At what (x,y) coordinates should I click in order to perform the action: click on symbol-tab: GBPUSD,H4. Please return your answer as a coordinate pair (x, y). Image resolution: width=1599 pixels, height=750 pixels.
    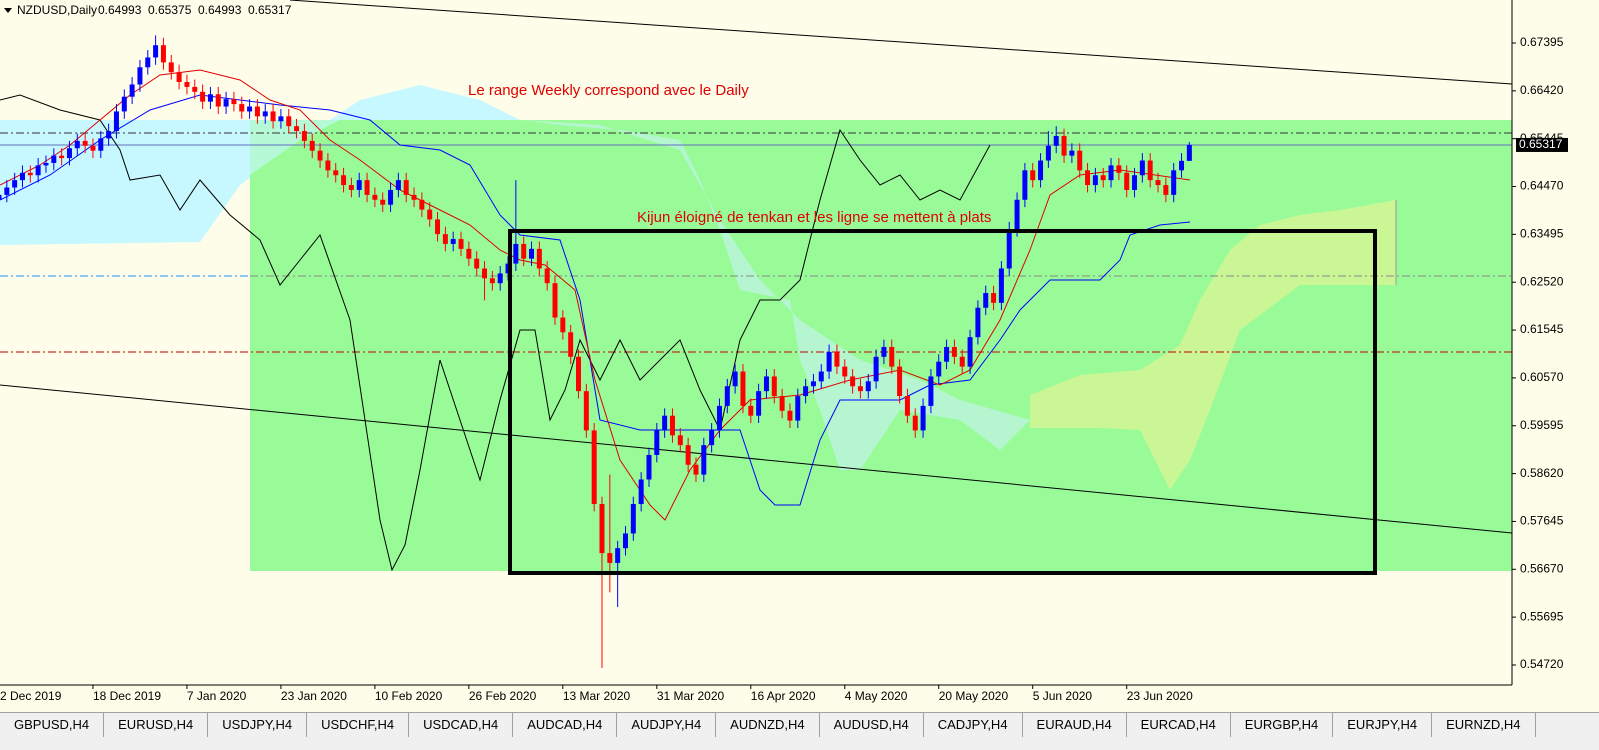
    Looking at the image, I should click on (52, 725).